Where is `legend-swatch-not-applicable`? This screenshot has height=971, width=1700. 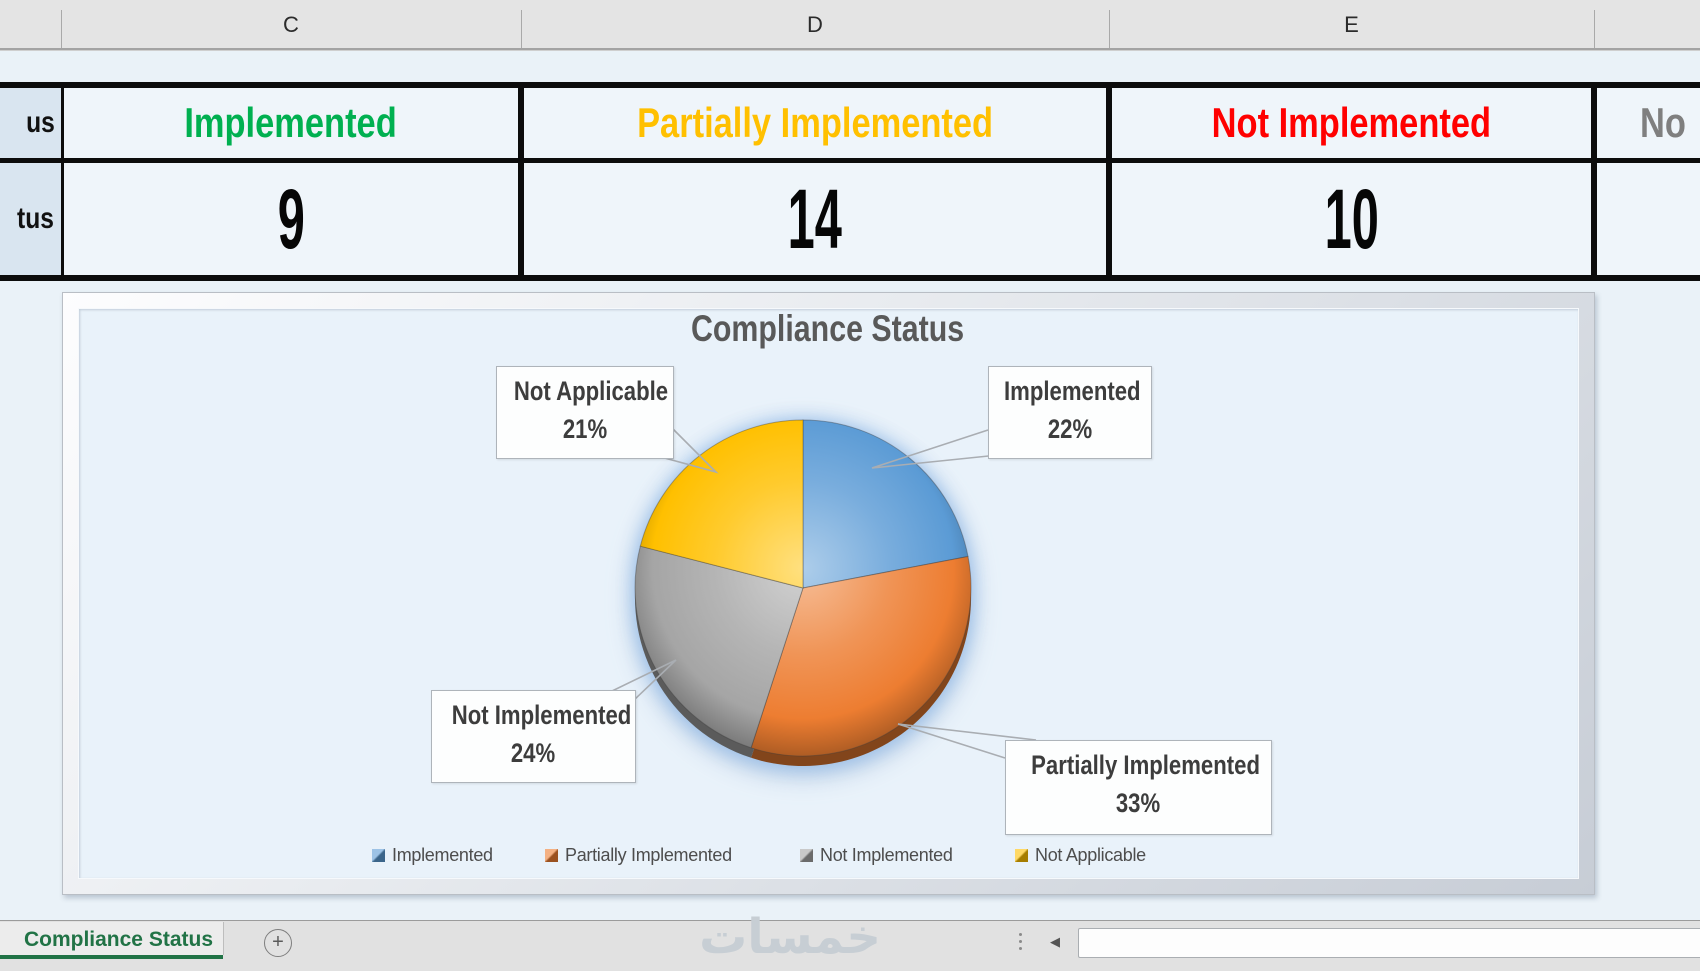
legend-swatch-not-applicable is located at coordinates (1021, 855).